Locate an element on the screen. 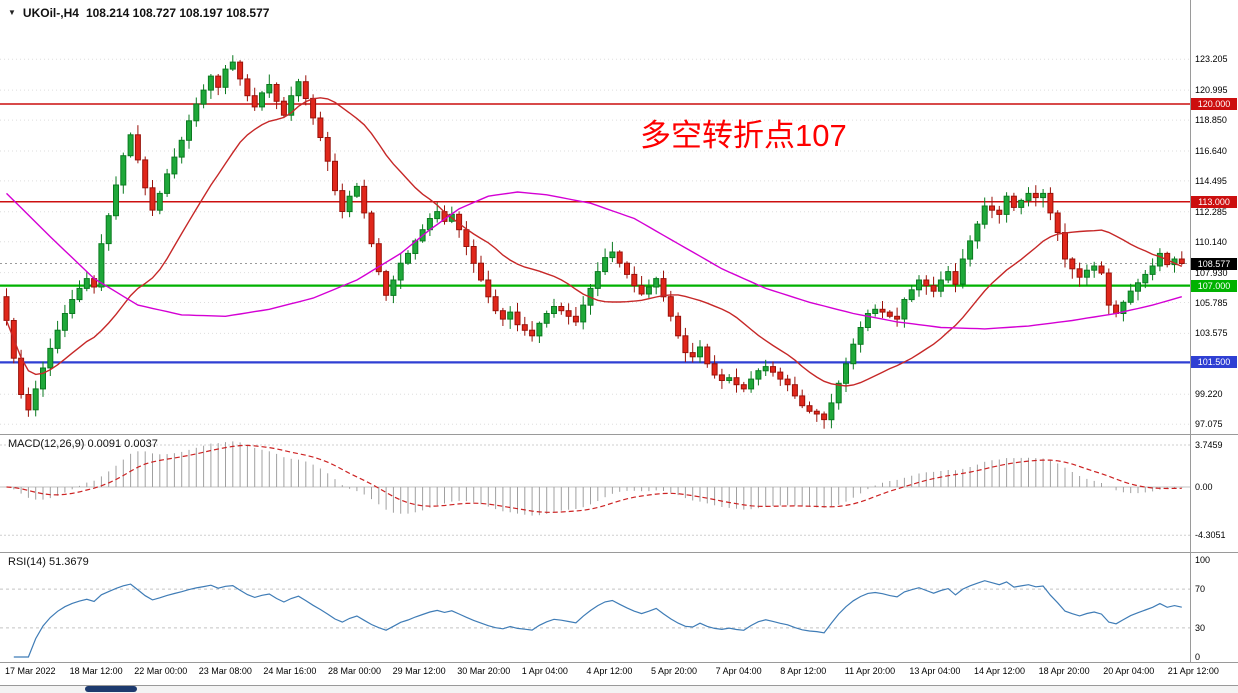  price-axis-label: 107.930 is located at coordinates (1211, 272).